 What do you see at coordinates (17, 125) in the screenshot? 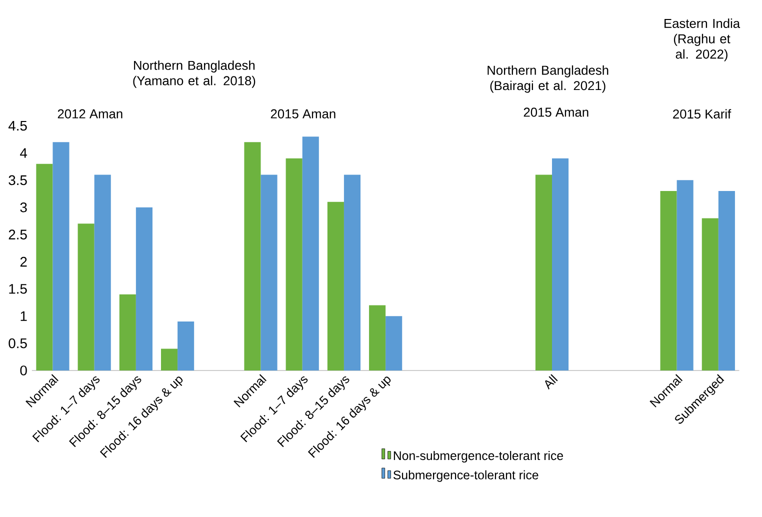
I see `y-tick-label: 4.5` at bounding box center [17, 125].